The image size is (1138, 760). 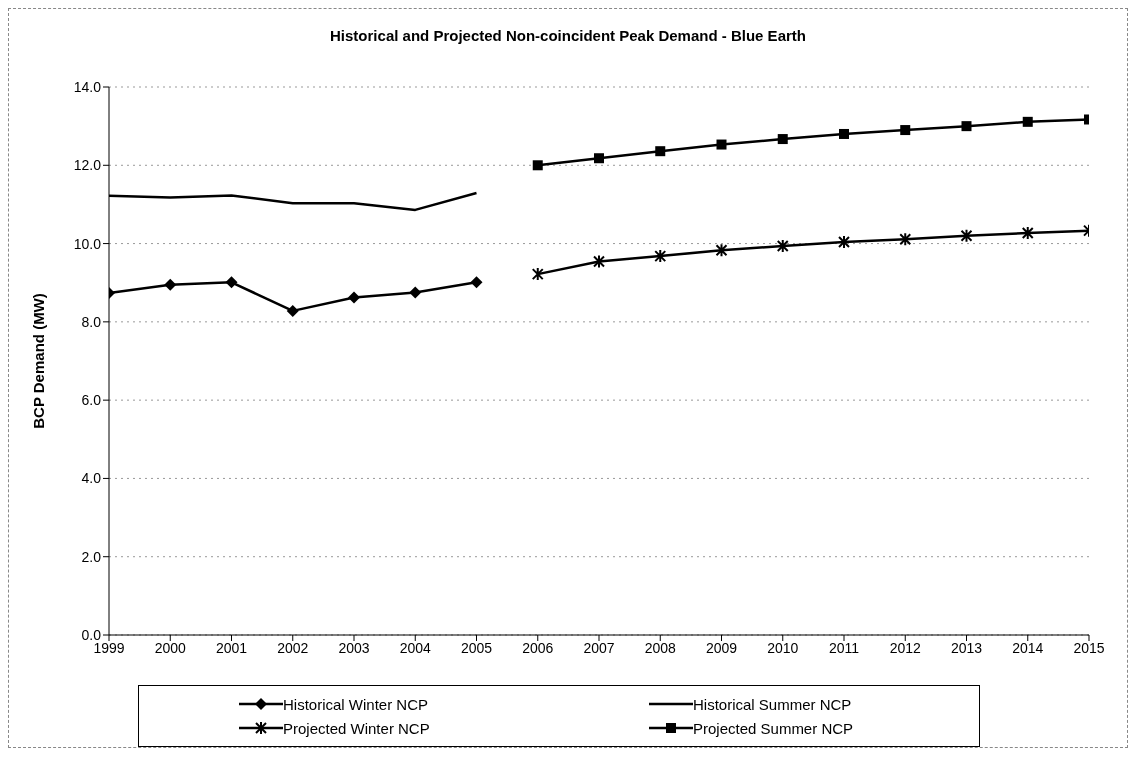 What do you see at coordinates (1028, 647) in the screenshot?
I see `x-tick-label: 2014` at bounding box center [1028, 647].